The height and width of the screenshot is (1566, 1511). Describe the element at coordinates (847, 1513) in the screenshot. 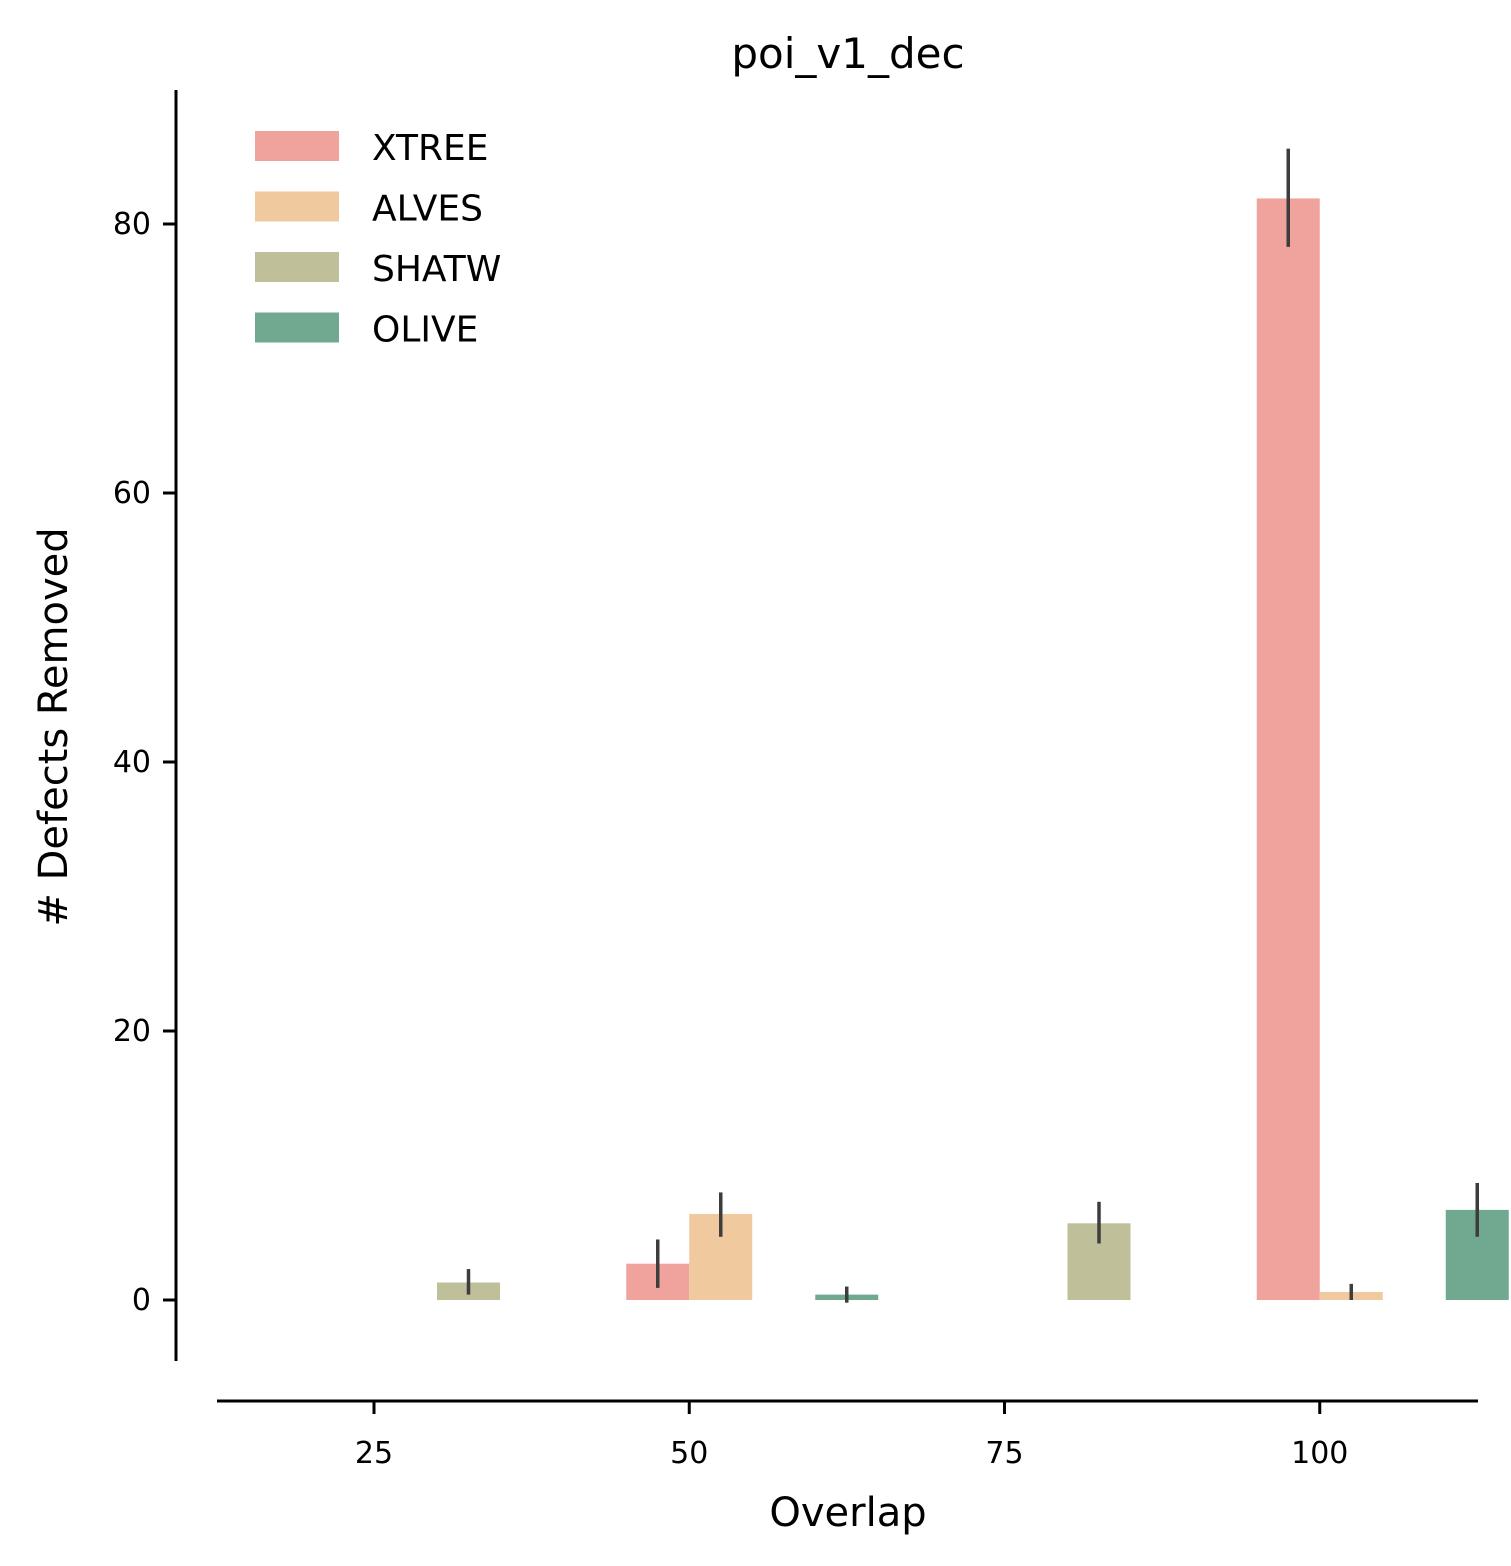

I see `x-axis-label: Overlap` at that location.